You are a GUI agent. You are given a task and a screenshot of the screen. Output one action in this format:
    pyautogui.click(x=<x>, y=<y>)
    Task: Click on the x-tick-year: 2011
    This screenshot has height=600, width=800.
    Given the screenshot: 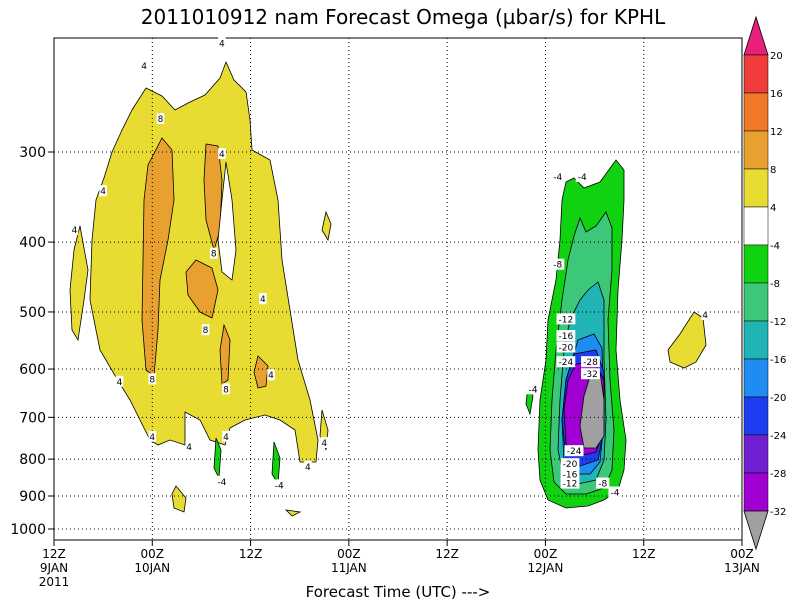 What is the action you would take?
    pyautogui.click(x=54, y=582)
    